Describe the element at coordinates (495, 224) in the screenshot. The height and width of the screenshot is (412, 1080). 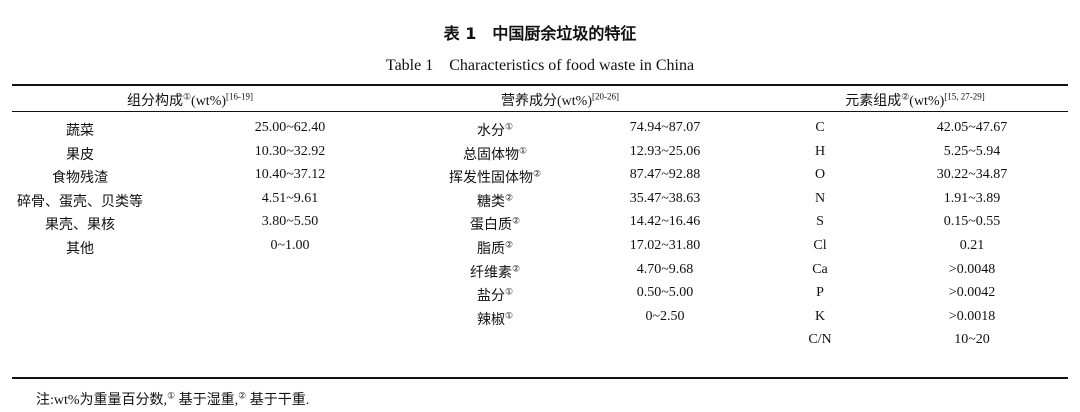
I see `nutrient-name: 蛋白质②` at that location.